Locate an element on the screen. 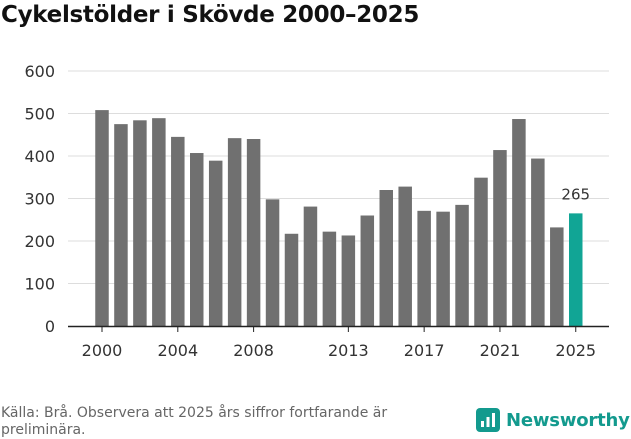  bar-2007 is located at coordinates (234, 232).